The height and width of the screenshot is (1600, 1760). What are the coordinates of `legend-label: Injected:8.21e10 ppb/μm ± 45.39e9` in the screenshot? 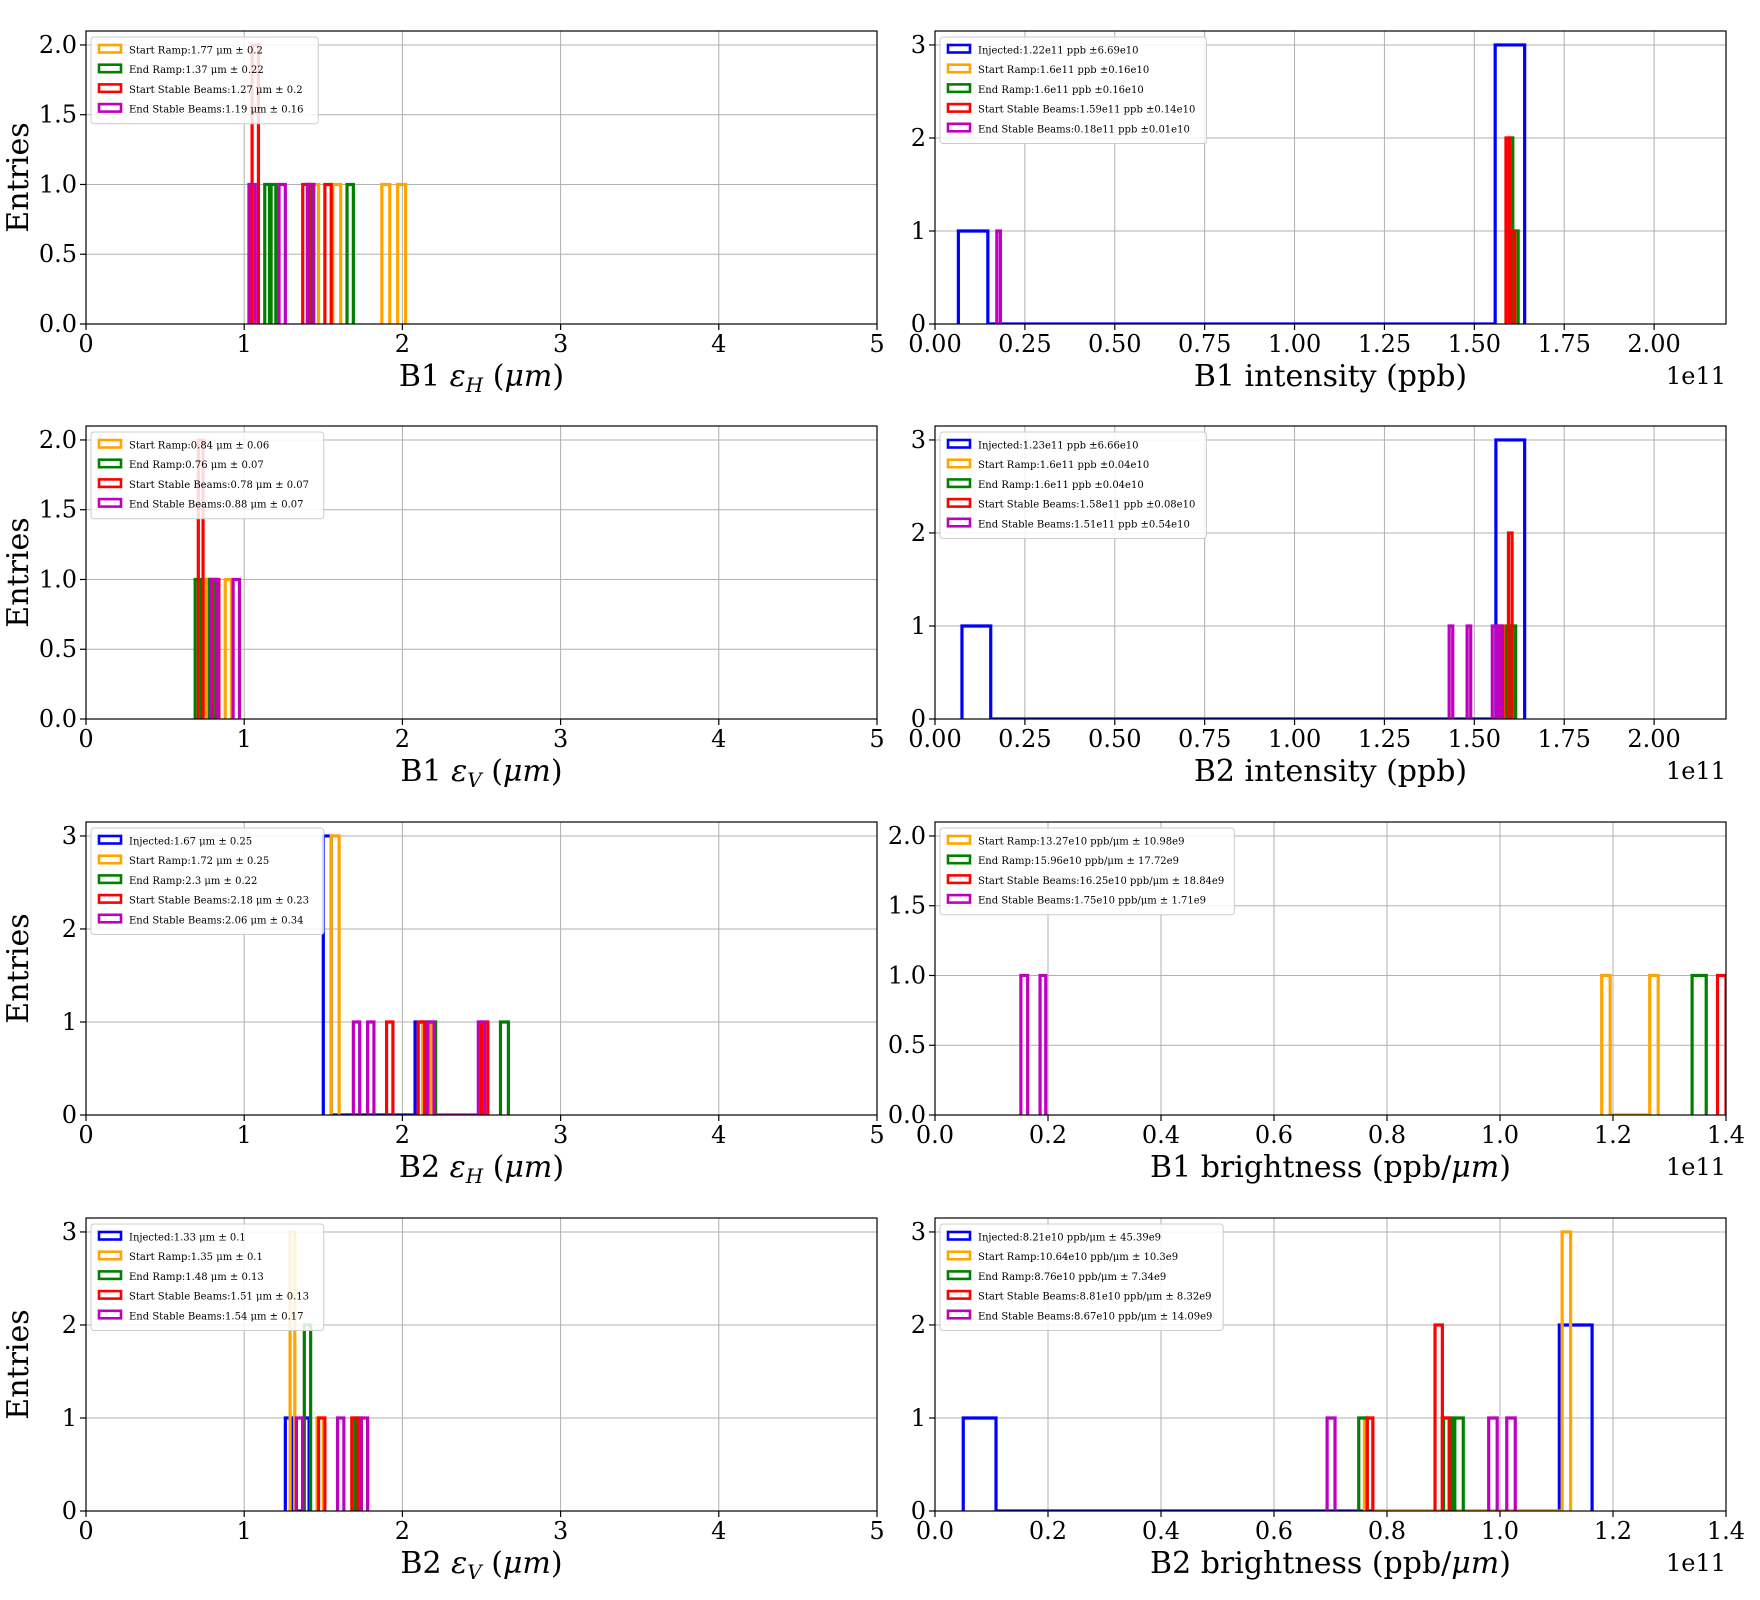 It's located at (1069, 1238).